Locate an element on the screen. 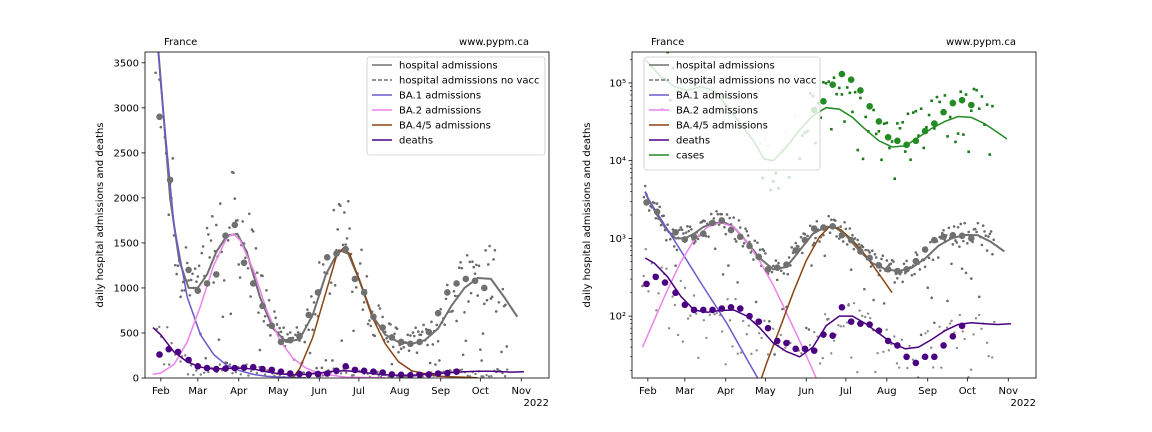 The height and width of the screenshot is (432, 1152). x-tick-label: May is located at coordinates (278, 391).